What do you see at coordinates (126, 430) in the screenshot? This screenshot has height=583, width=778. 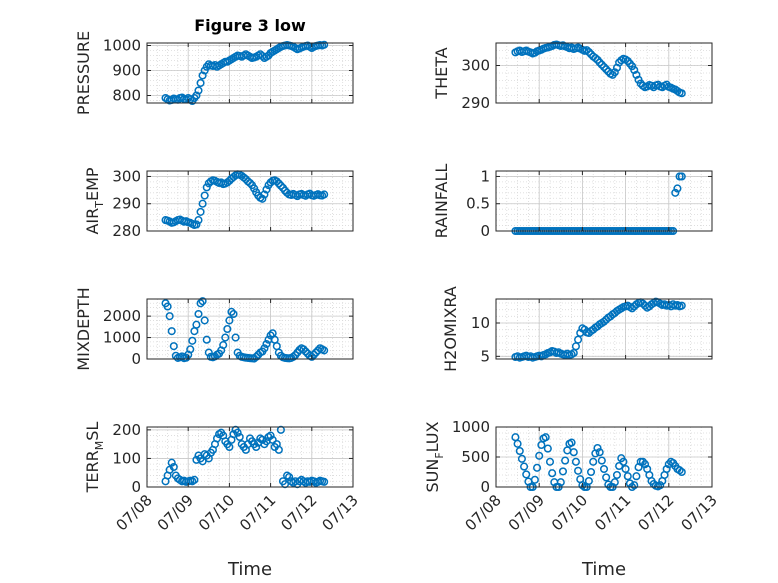 I see `y-tick-label: 200` at bounding box center [126, 430].